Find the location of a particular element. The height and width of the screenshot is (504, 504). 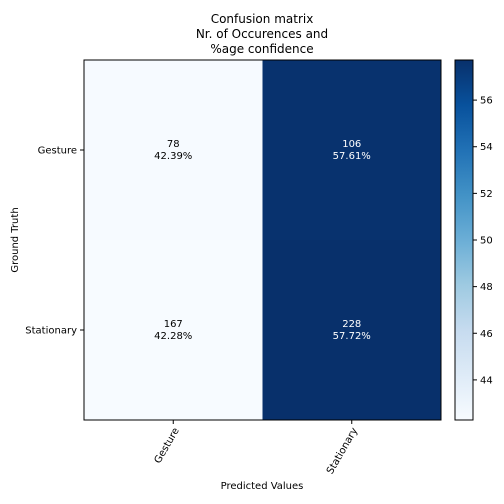

chart-title-line-1: Confusion matrix is located at coordinates (262, 19).